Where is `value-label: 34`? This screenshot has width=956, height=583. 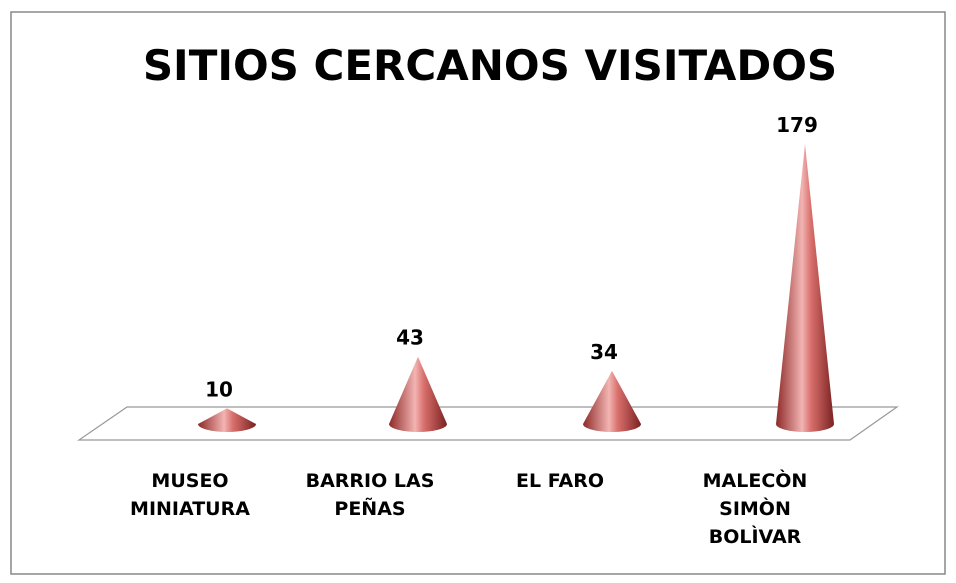 value-label: 34 is located at coordinates (604, 352).